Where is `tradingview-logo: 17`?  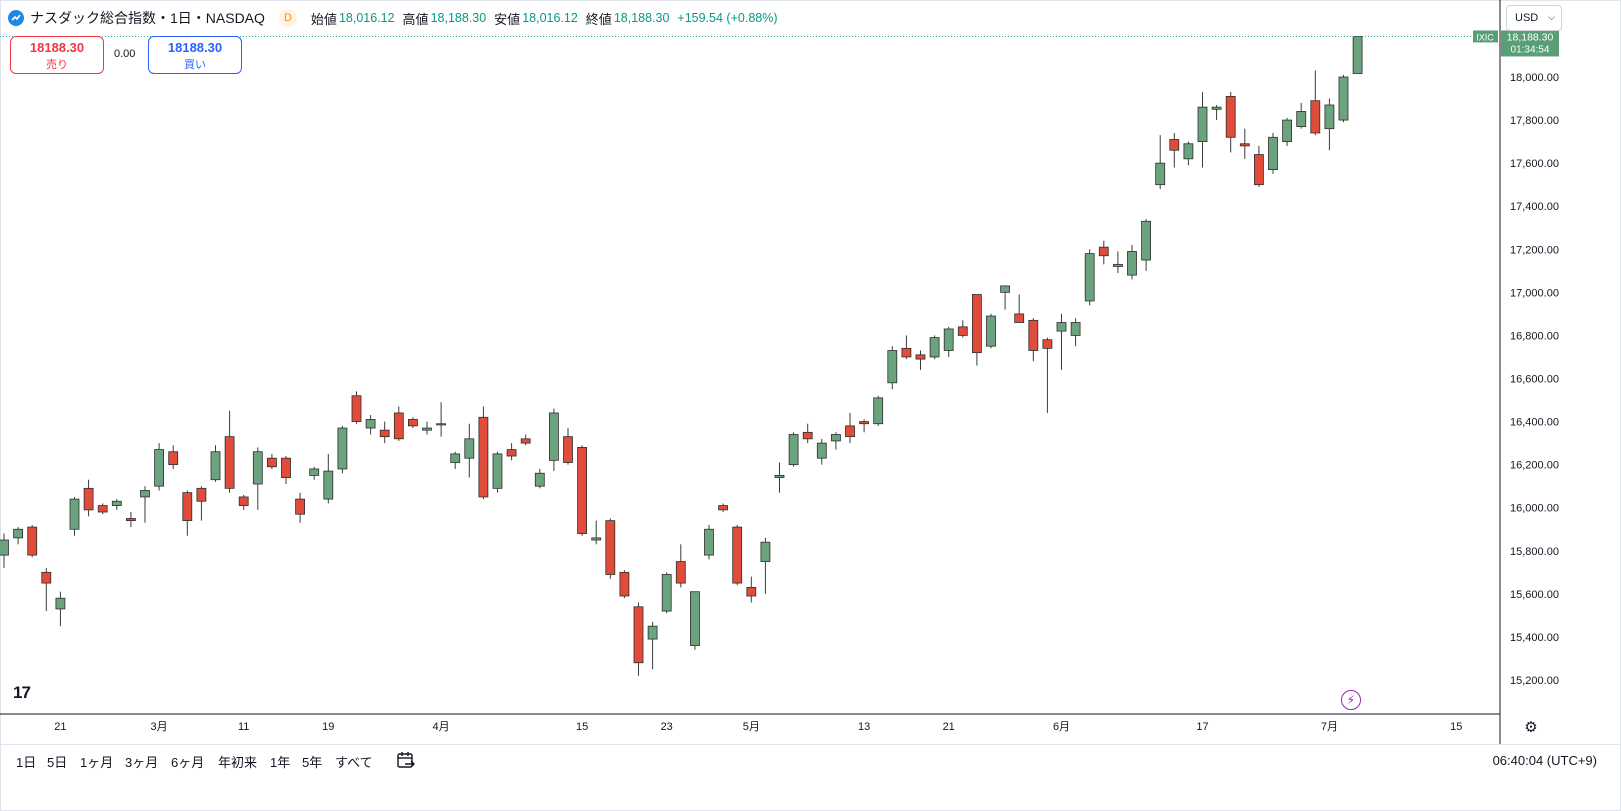
tradingview-logo: 17 is located at coordinates (22, 692).